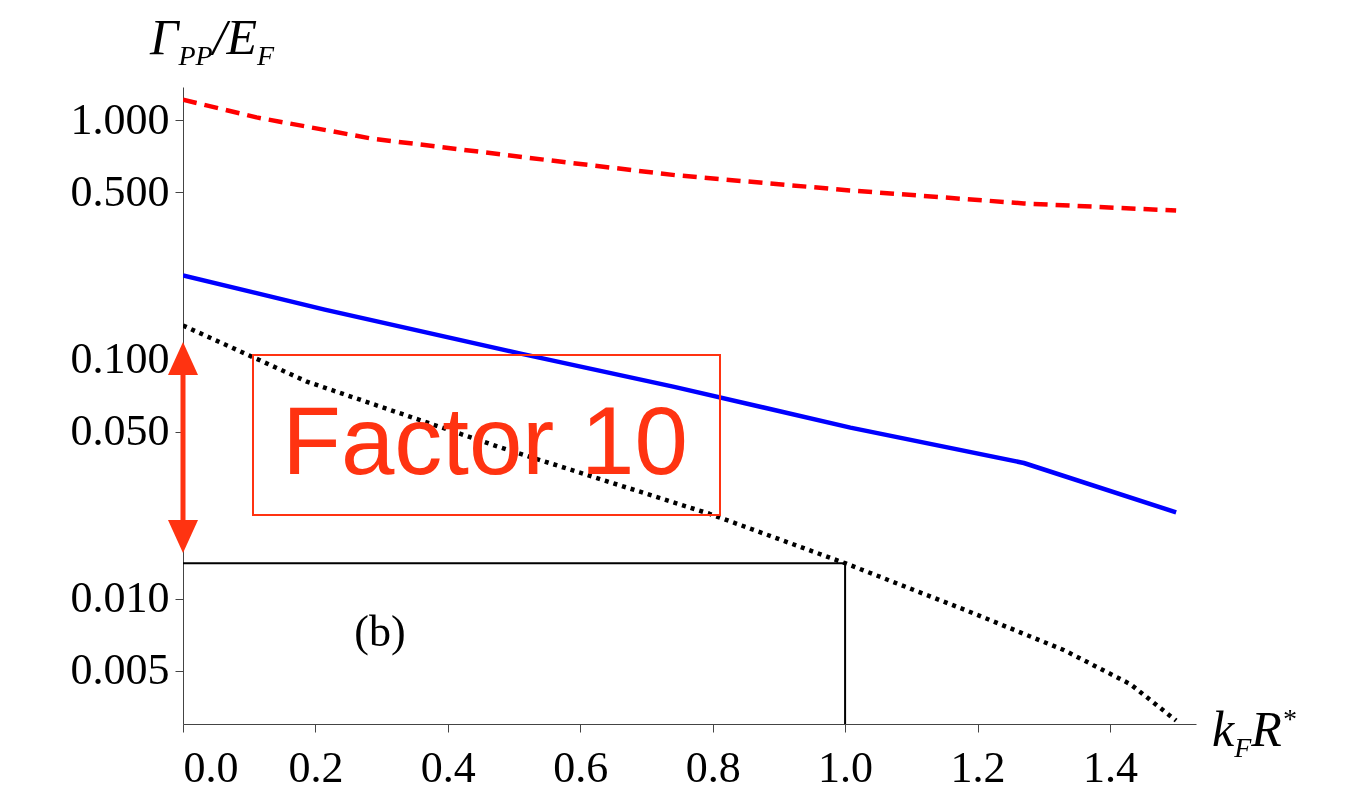 The height and width of the screenshot is (797, 1361). I want to click on line-series, so click(681, 155).